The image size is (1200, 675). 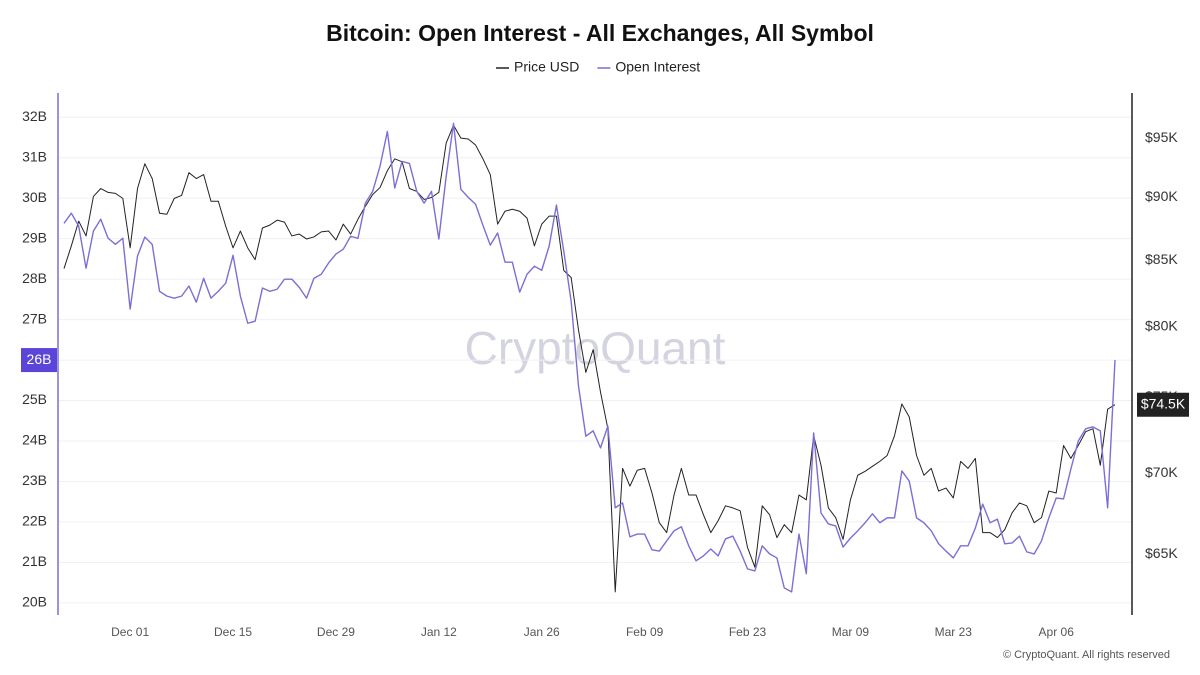 What do you see at coordinates (34, 237) in the screenshot?
I see `y-tick-label: 29B` at bounding box center [34, 237].